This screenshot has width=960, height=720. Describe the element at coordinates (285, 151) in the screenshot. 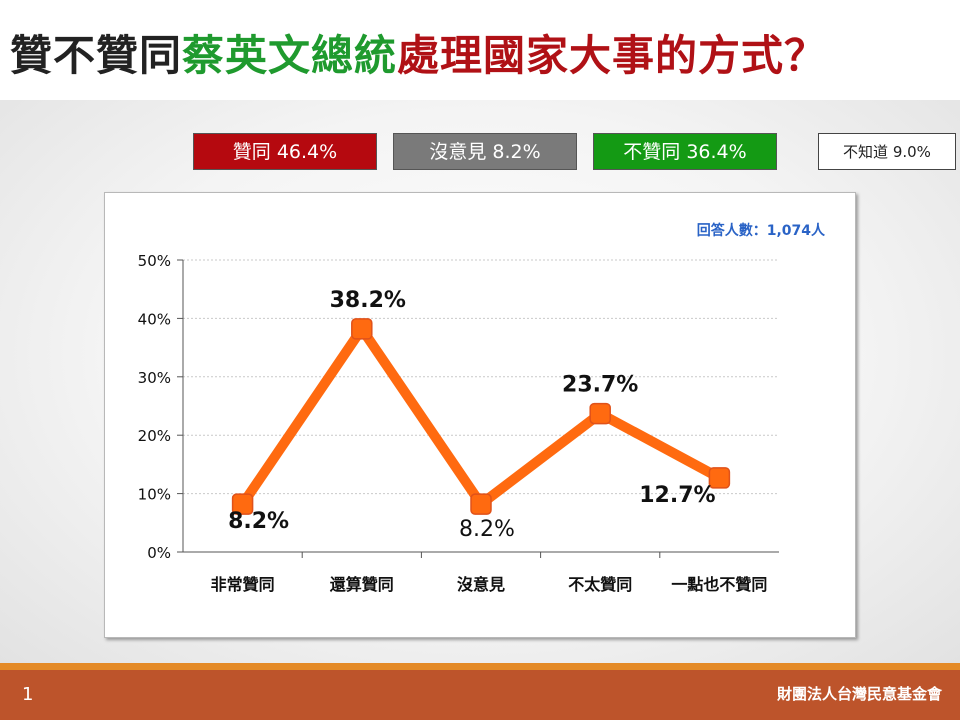

I see `badge-approve: 贊同 46.4%` at that location.